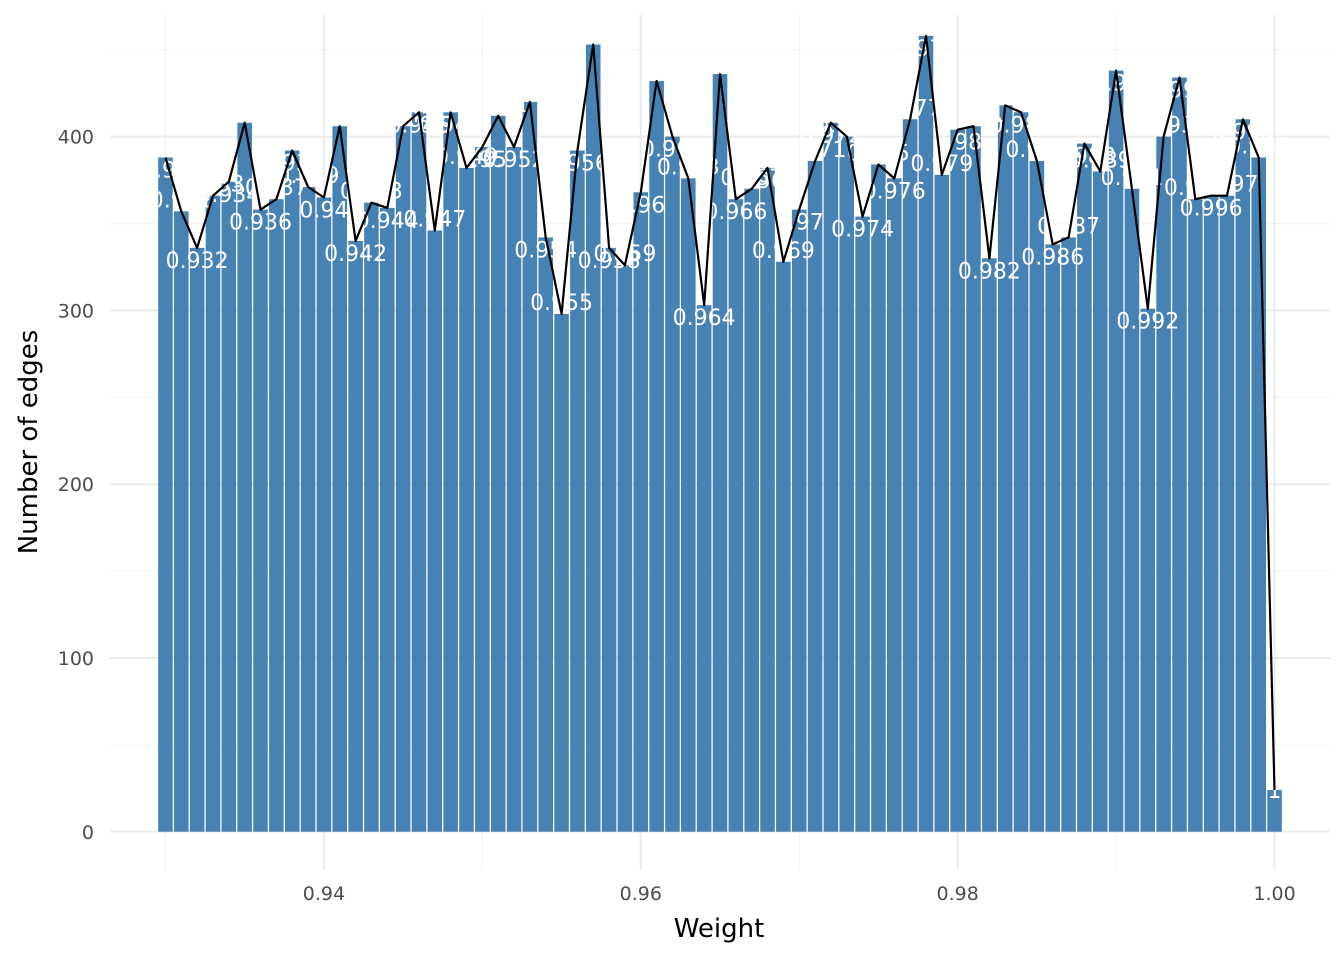 Image resolution: width=1344 pixels, height=960 pixels. Describe the element at coordinates (339, 115) in the screenshot. I see `bar-label: 0.941` at that location.